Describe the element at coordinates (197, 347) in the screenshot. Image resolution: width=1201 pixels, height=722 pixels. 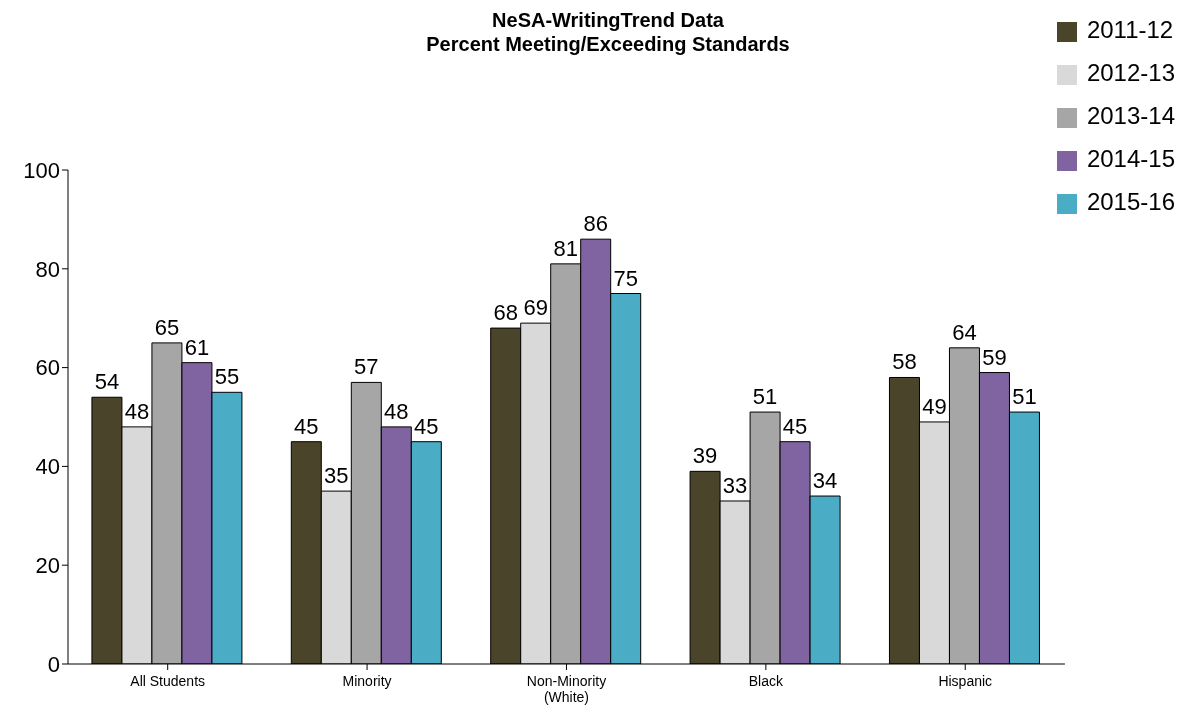
I see `data-label: 61` at that location.